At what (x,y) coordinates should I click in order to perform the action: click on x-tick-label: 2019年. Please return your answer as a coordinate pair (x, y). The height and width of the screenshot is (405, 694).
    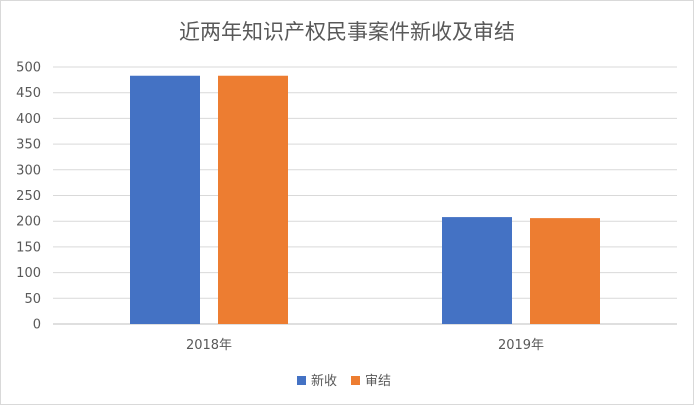
    Looking at the image, I should click on (521, 345).